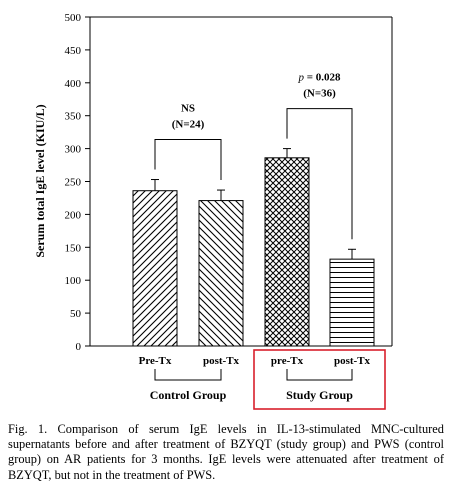 The height and width of the screenshot is (491, 452). What do you see at coordinates (73, 150) in the screenshot?
I see `y-tick-label: 300` at bounding box center [73, 150].